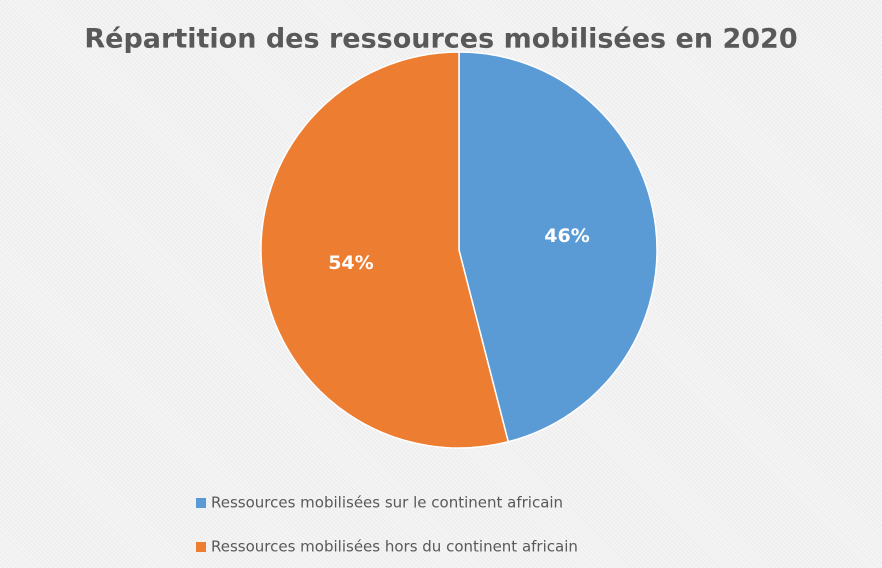 The height and width of the screenshot is (568, 882). I want to click on data-label: 54%, so click(350, 263).